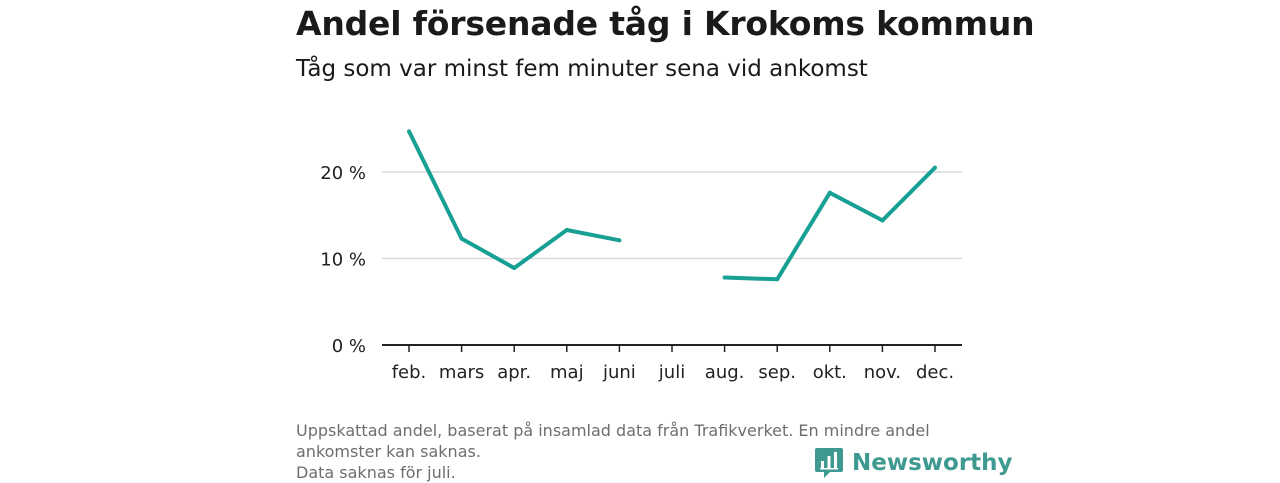 The height and width of the screenshot is (483, 1280). What do you see at coordinates (725, 372) in the screenshot?
I see `x-tick-label: aug.` at bounding box center [725, 372].